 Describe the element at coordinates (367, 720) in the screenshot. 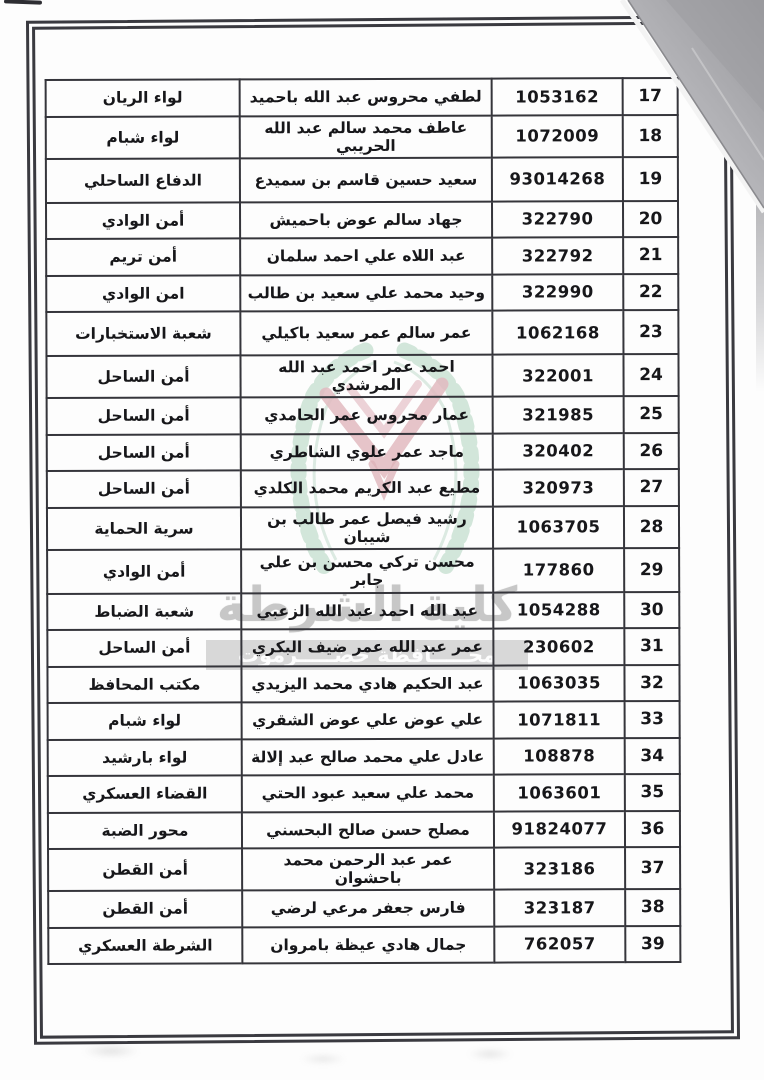

I see `name-cell: علي عوض علي عوض الشقري` at that location.